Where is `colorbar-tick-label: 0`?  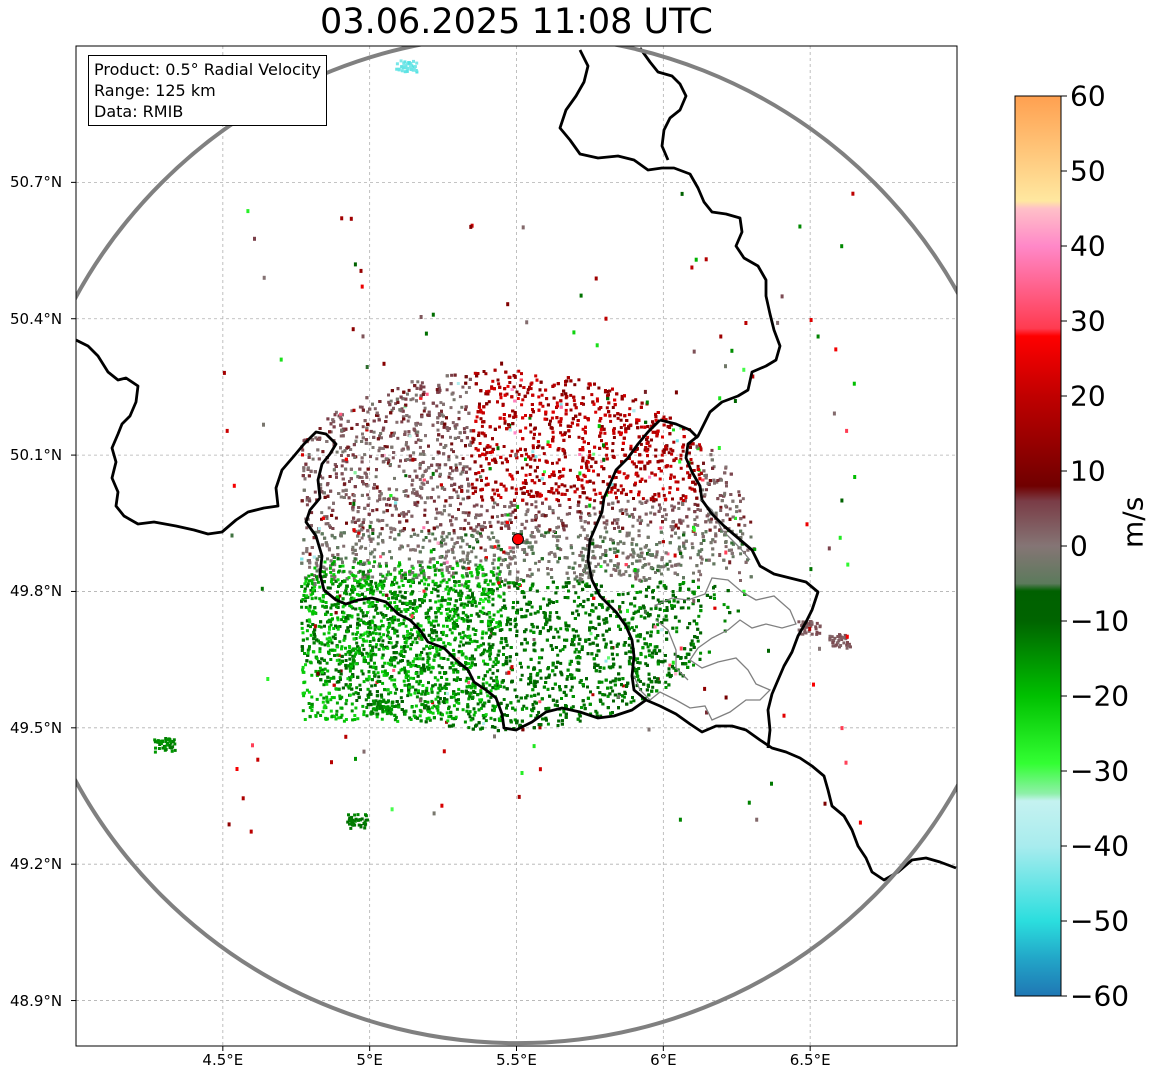
colorbar-tick-label: 0 is located at coordinates (1079, 546).